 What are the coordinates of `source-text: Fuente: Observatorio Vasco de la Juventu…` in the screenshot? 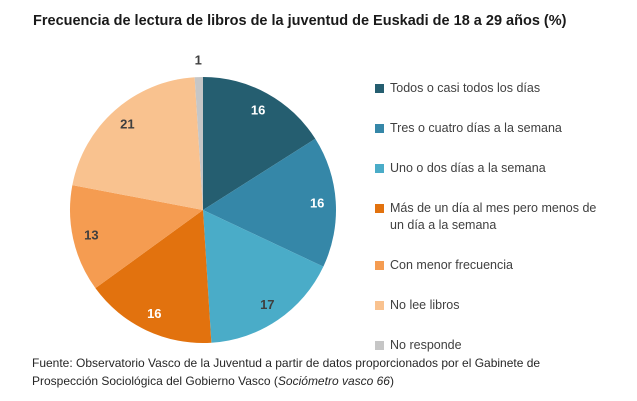 It's located at (286, 372).